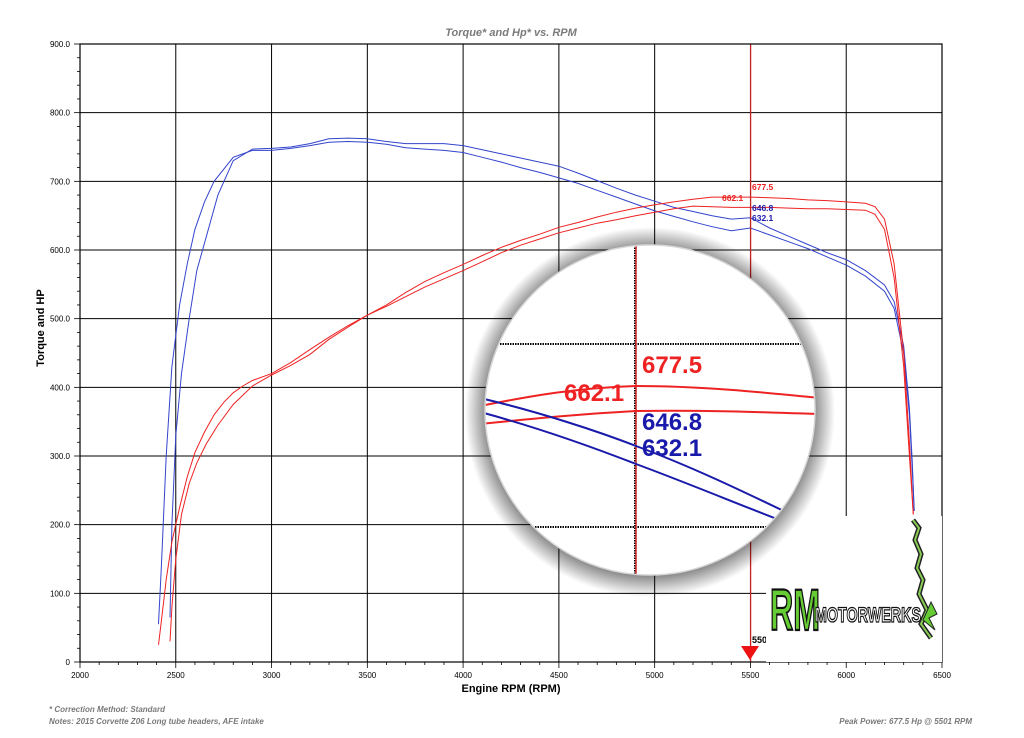 The width and height of the screenshot is (1024, 738). Describe the element at coordinates (511, 675) in the screenshot. I see `x-tick-labels: 2000 2500 3000 3500 4000 4500 5000 5500 6000 6500` at that location.